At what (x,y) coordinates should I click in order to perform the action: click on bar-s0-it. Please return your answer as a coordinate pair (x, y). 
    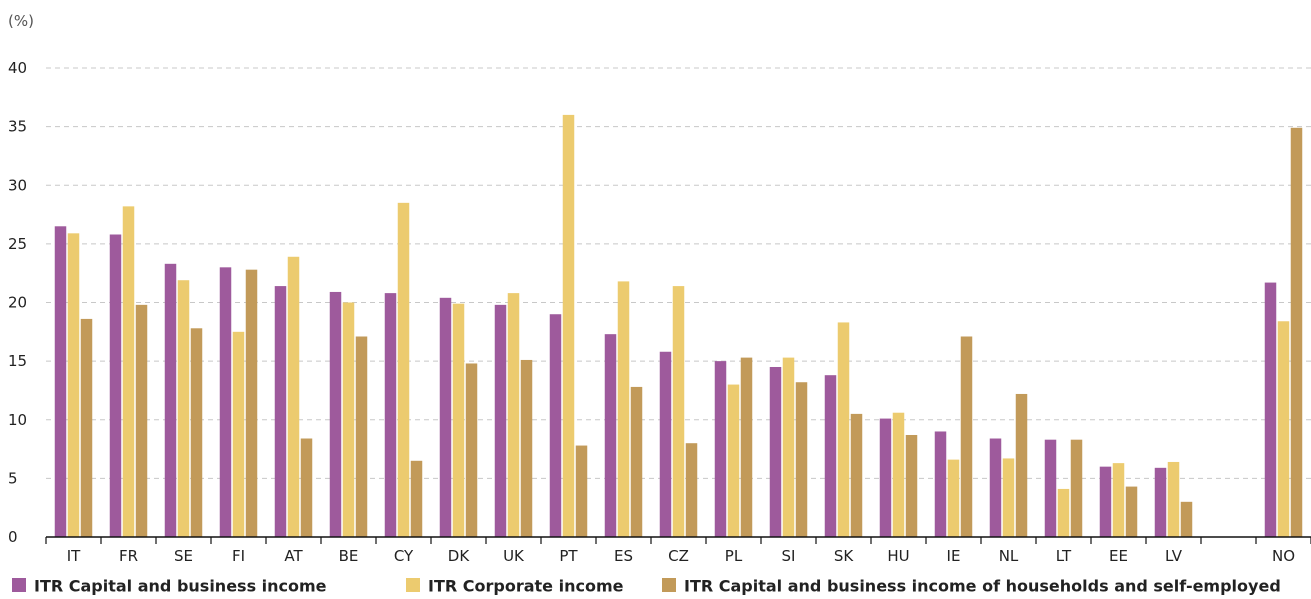
    Looking at the image, I should click on (60, 382).